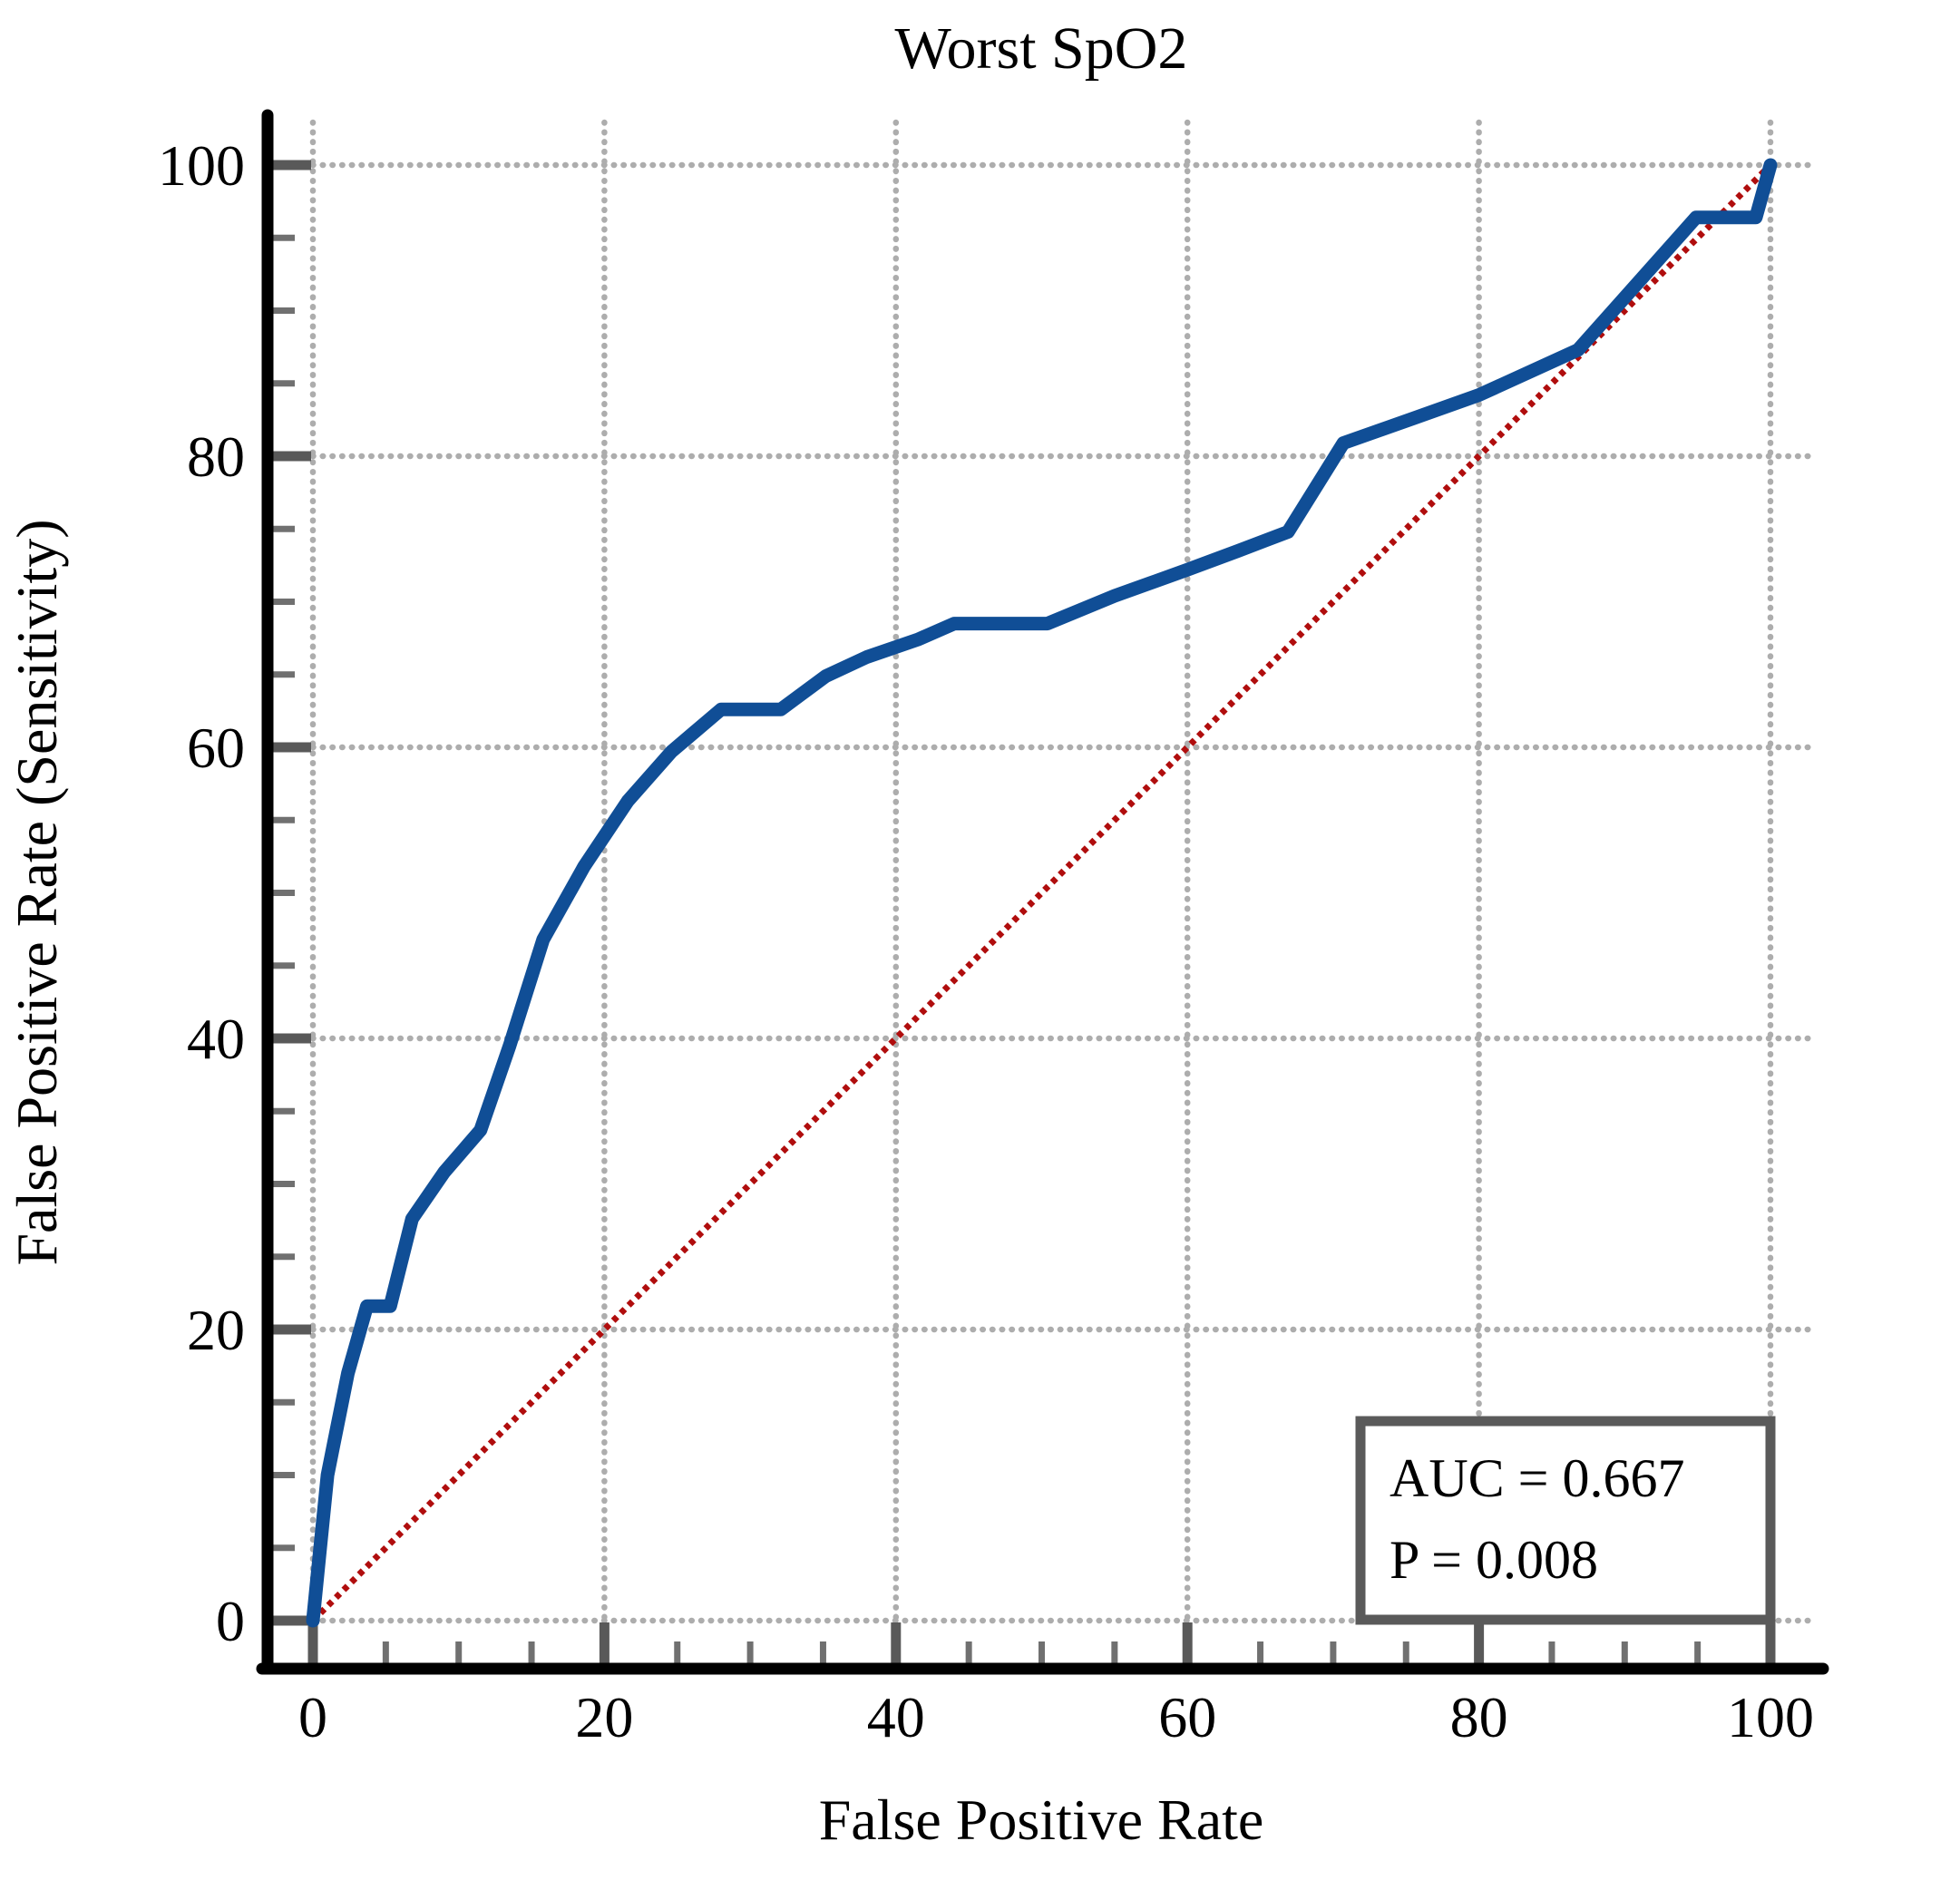 Image resolution: width=1960 pixels, height=1880 pixels. What do you see at coordinates (216, 456) in the screenshot?
I see `y-tick-label-80: 80` at bounding box center [216, 456].